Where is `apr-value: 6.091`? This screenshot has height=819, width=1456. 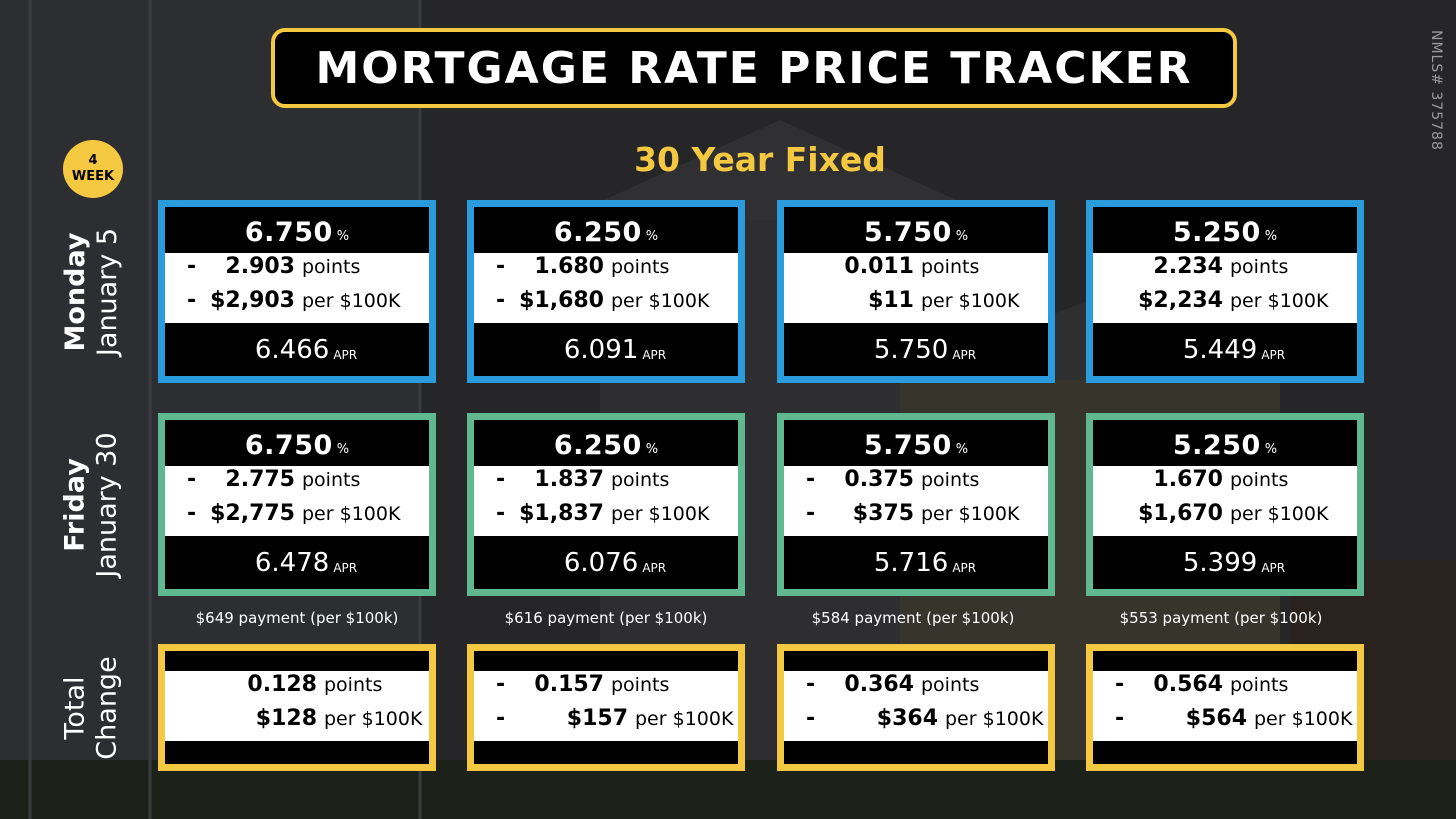
apr-value: 6.091 is located at coordinates (601, 349).